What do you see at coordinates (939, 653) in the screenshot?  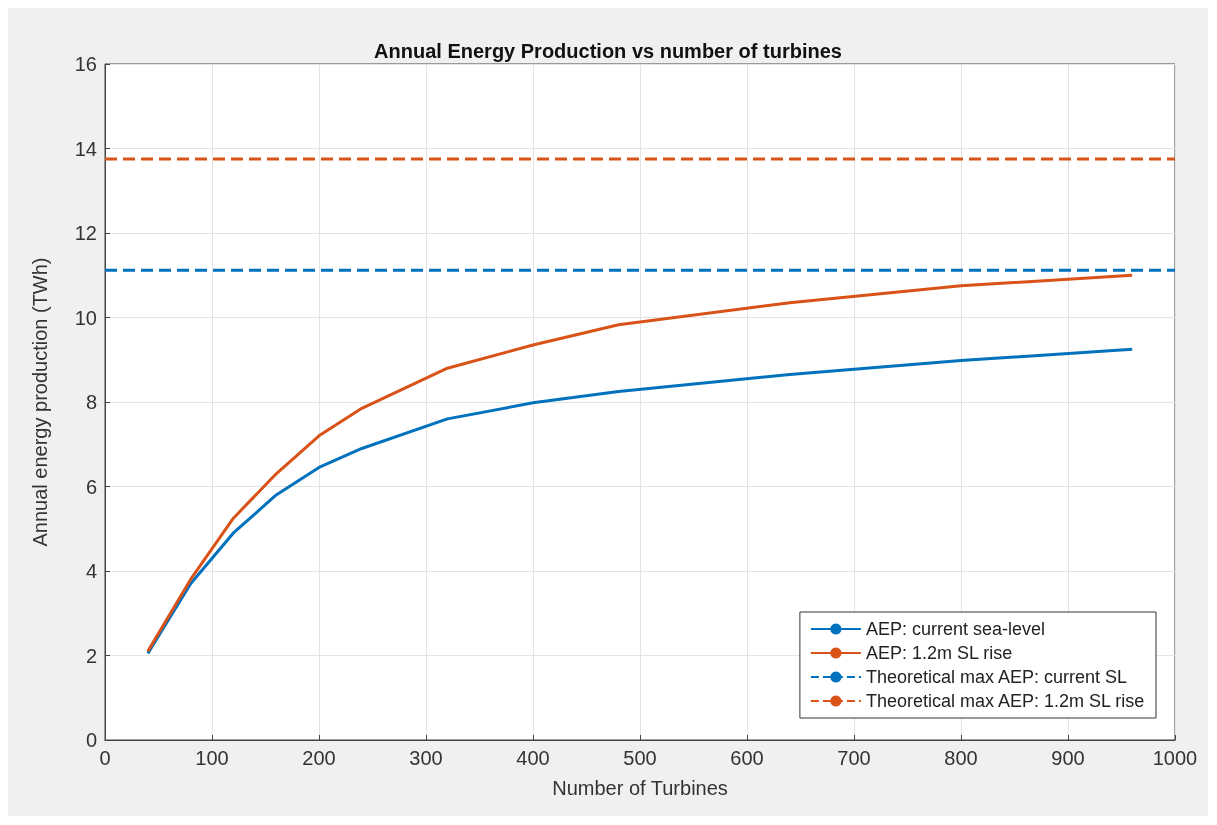 I see `legend-label: AEP: 1.2m SL rise` at bounding box center [939, 653].